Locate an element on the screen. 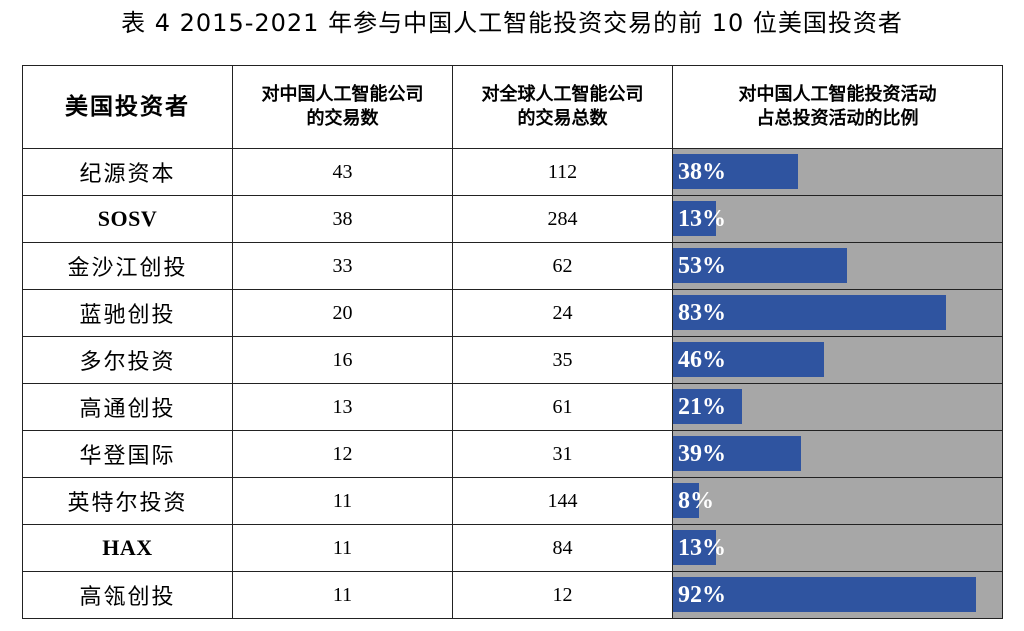 The image size is (1024, 631). header-global-deals-line1: 对全球人工智能公司 is located at coordinates (562, 94).